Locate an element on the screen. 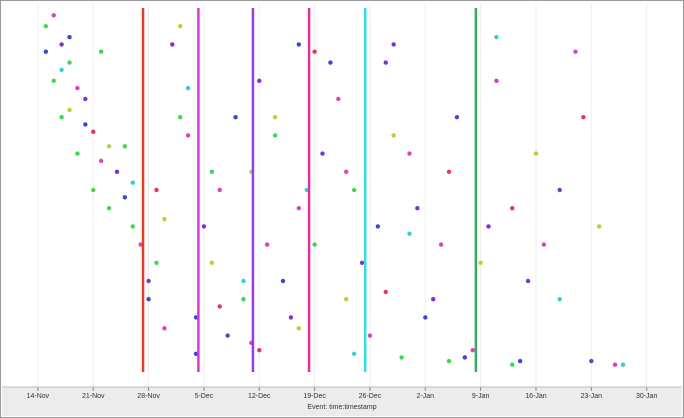  x-tick-label: 21-Nov is located at coordinates (93, 396).